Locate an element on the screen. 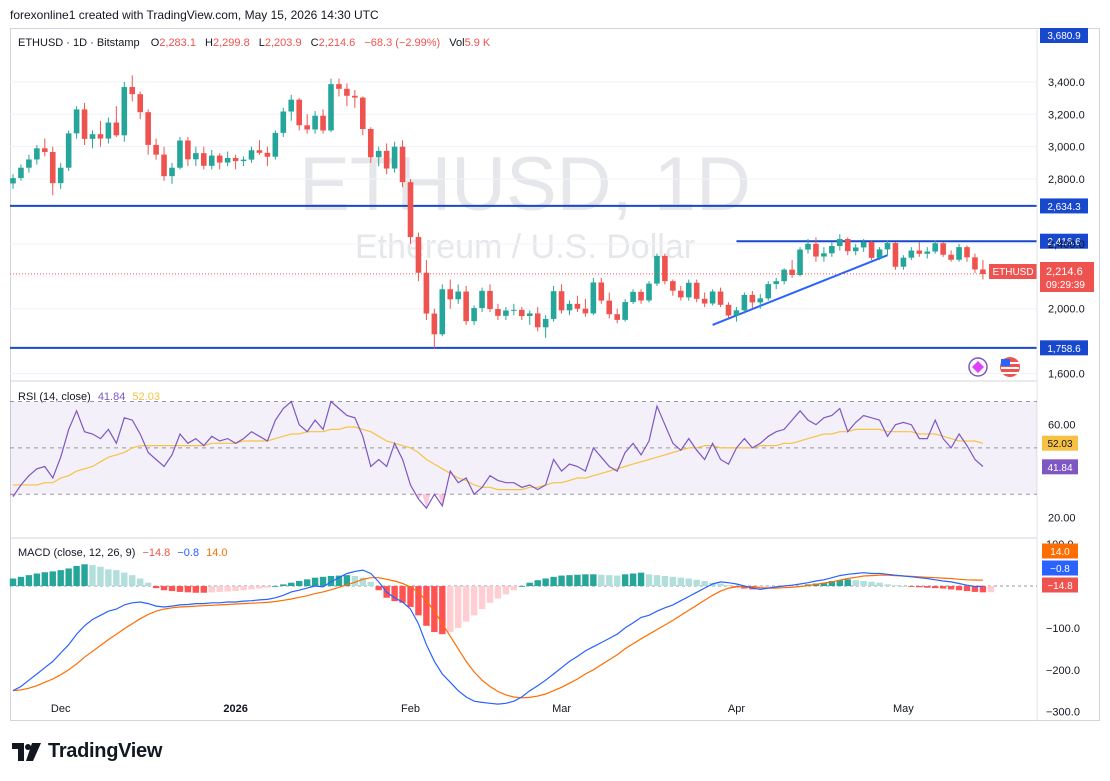 This screenshot has height=781, width=1110. sparkle-icon is located at coordinates (978, 367).